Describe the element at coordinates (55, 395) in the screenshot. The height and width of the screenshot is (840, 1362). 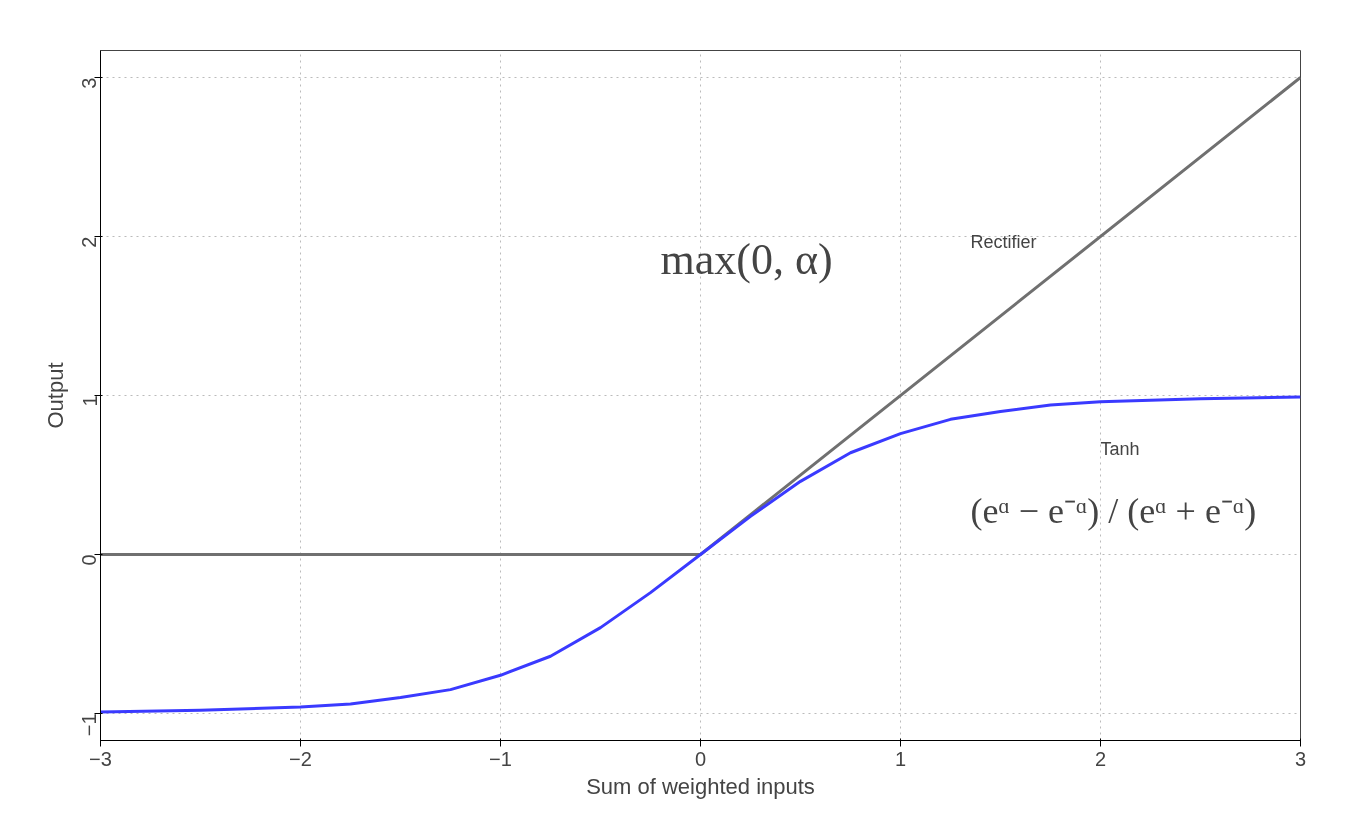
I see `y-axis-title: Output` at that location.